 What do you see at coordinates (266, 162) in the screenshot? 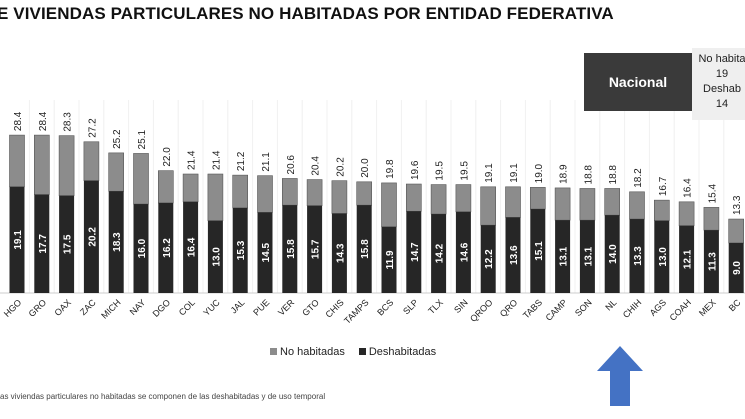
I see `total-label: 21.1` at bounding box center [266, 162].